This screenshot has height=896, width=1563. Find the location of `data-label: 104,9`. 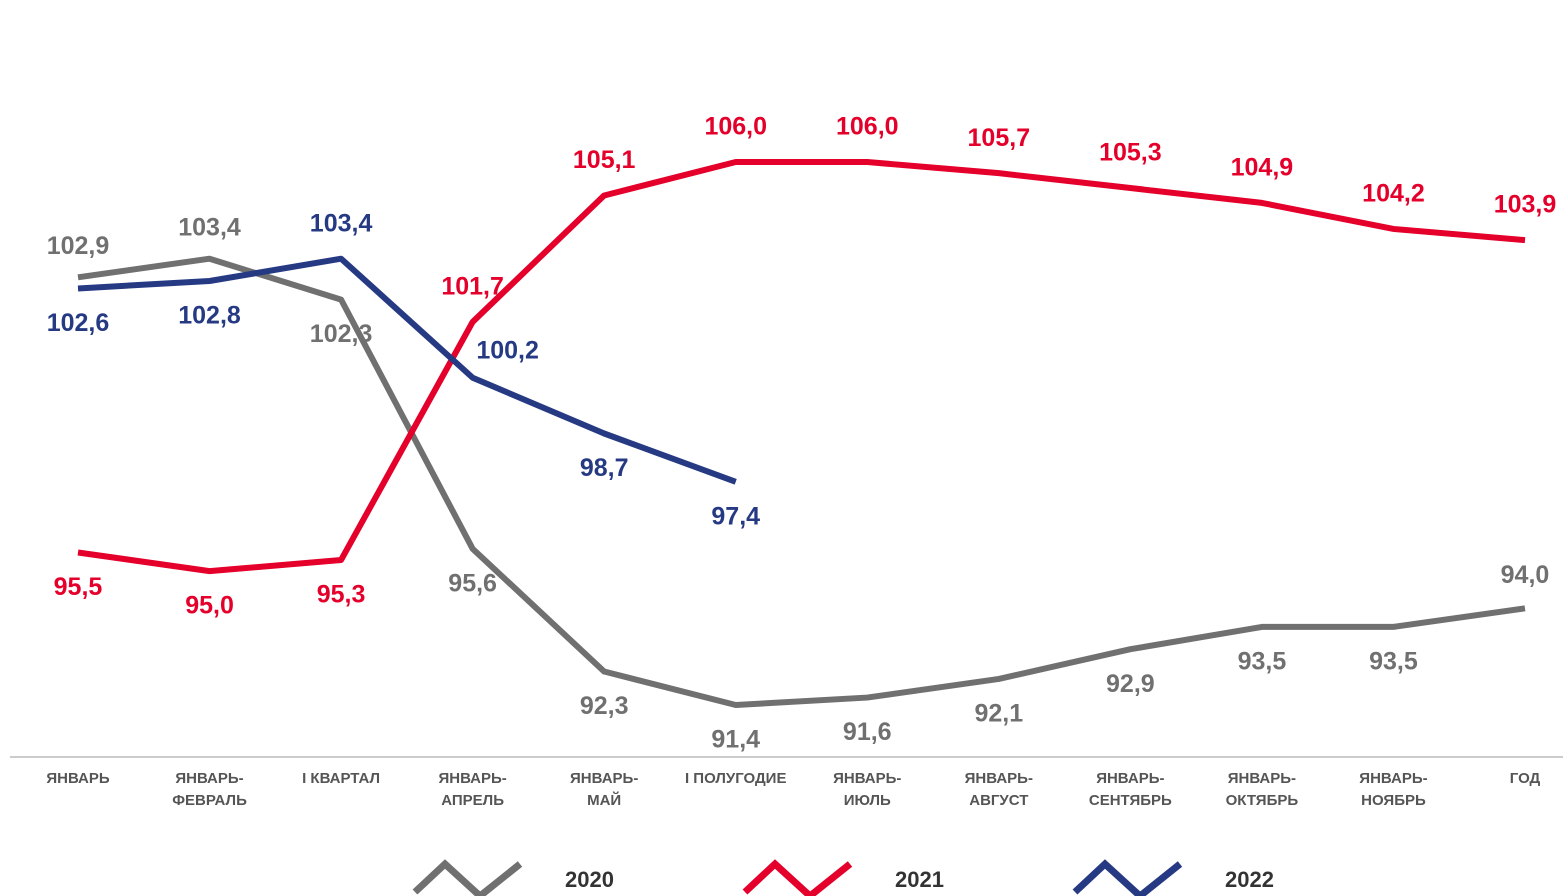

data-label: 104,9 is located at coordinates (1262, 168).